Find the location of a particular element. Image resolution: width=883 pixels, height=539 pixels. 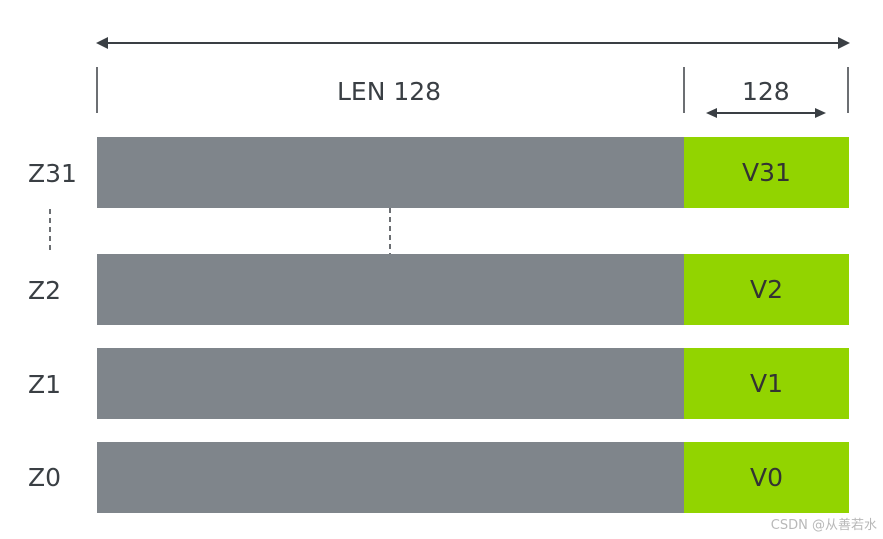

watermark: CSDN @从善若水 is located at coordinates (823, 525).